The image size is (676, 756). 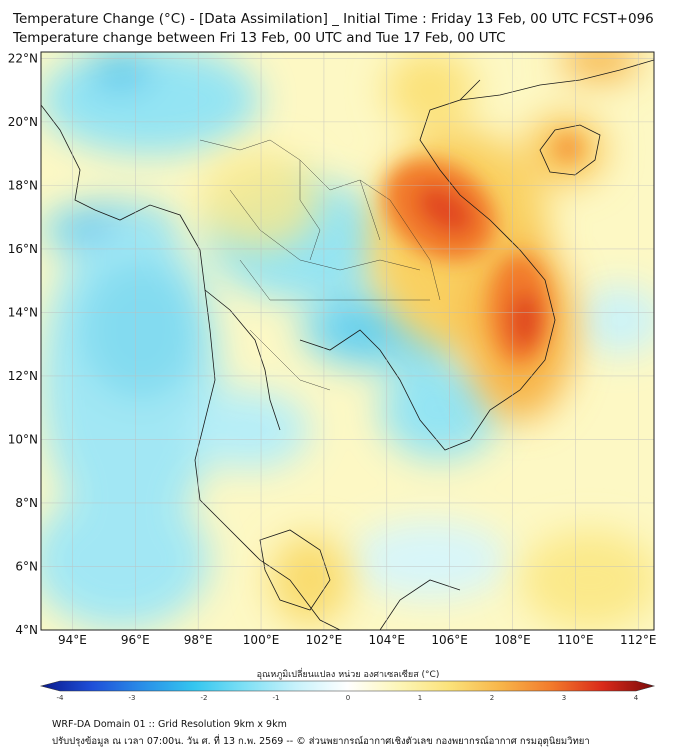 I want to click on colorbar-tick-label: -3, so click(x=132, y=698).